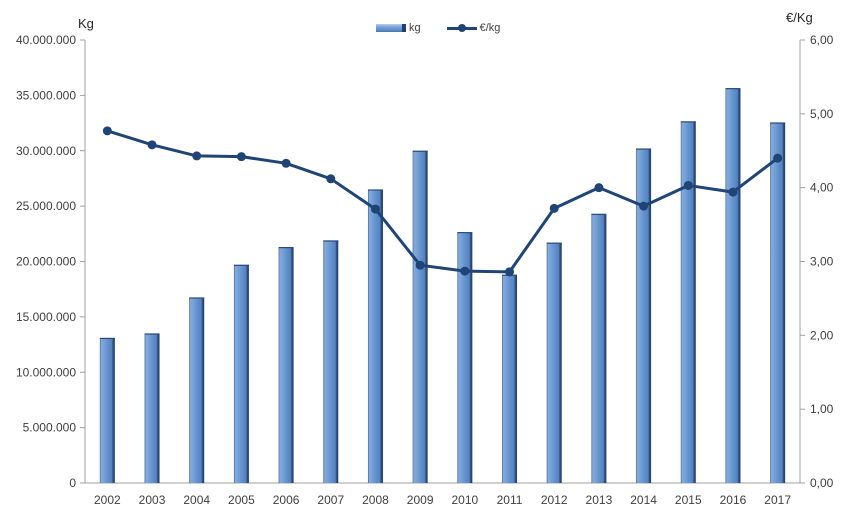  Describe the element at coordinates (688, 500) in the screenshot. I see `x-axis-label-2015: 2015` at that location.